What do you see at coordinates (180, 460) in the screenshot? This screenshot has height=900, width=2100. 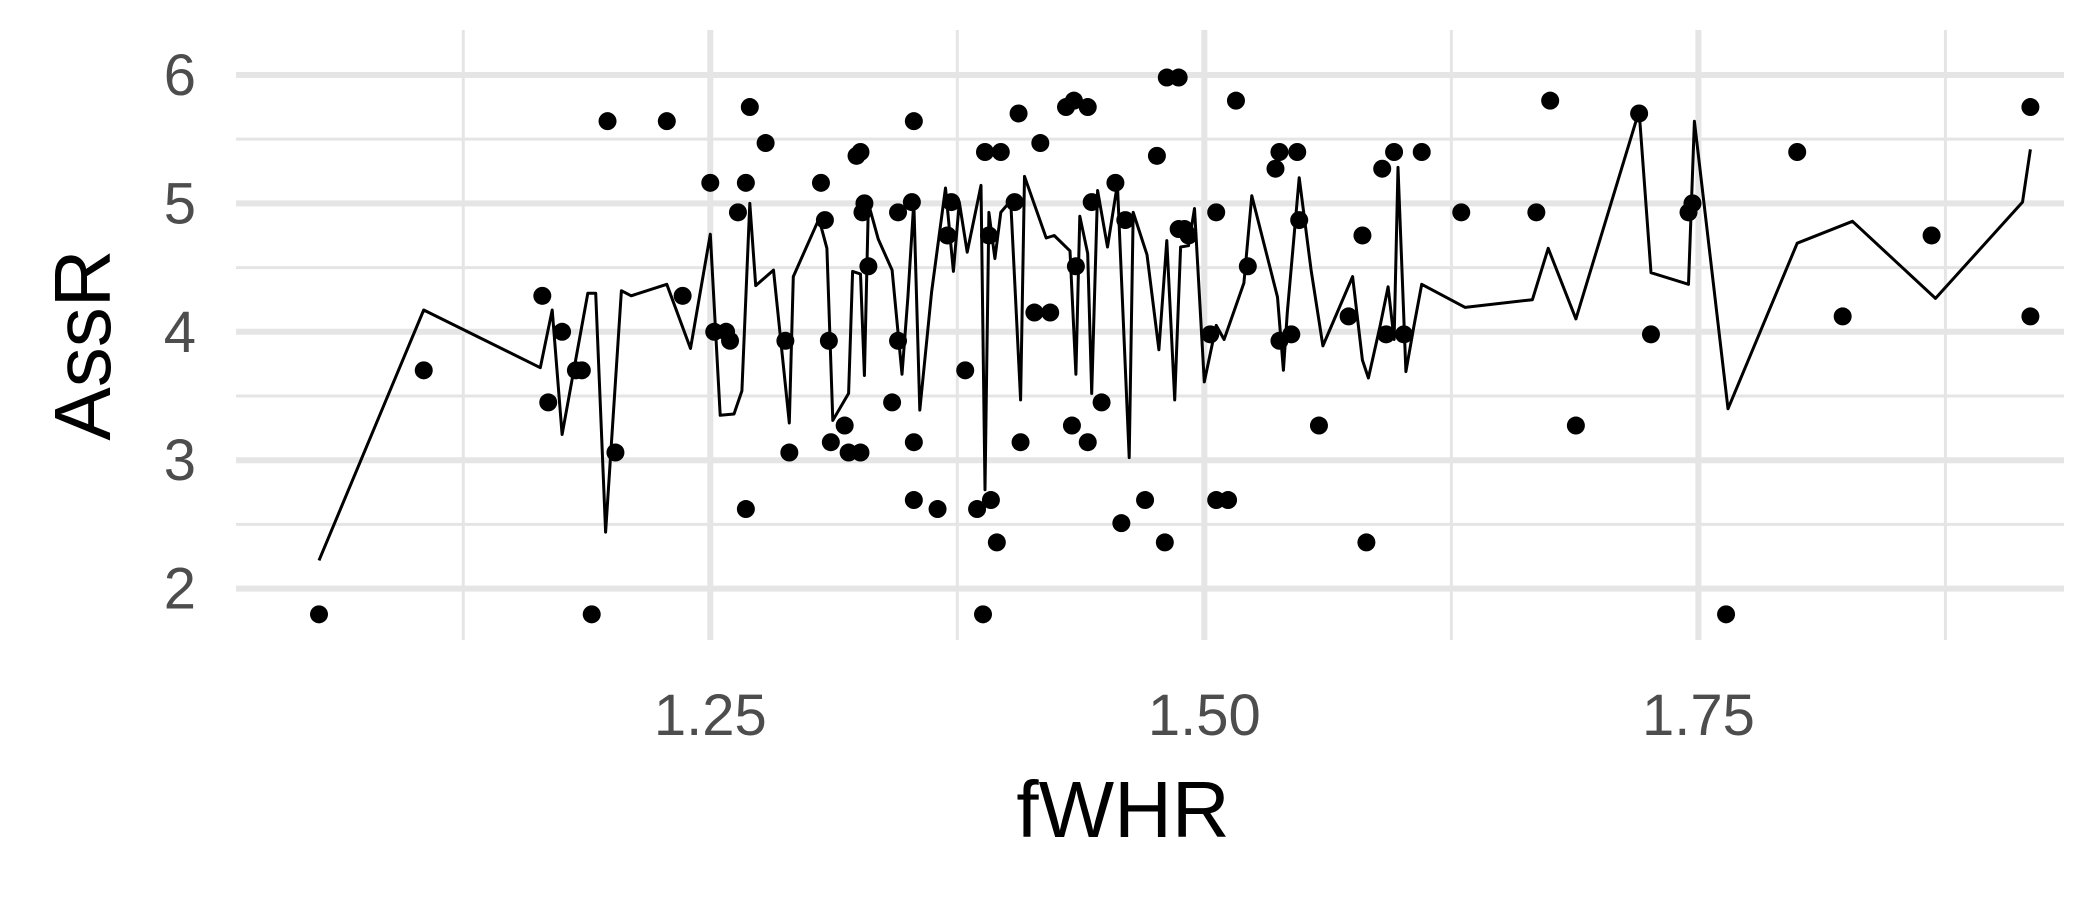 I see `y-tick-label: 3` at bounding box center [180, 460].